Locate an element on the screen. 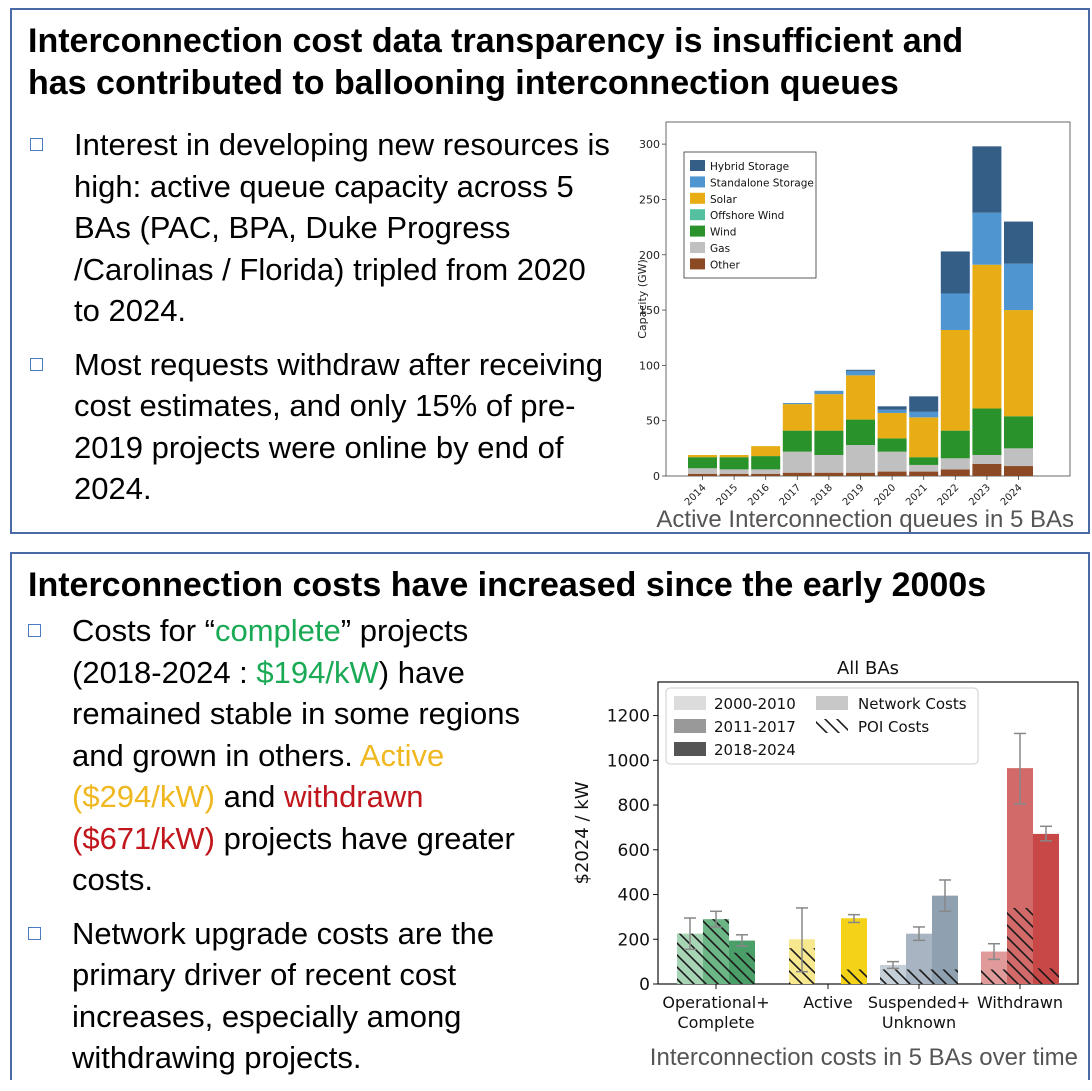  y-tick-label: 100 is located at coordinates (649, 365).